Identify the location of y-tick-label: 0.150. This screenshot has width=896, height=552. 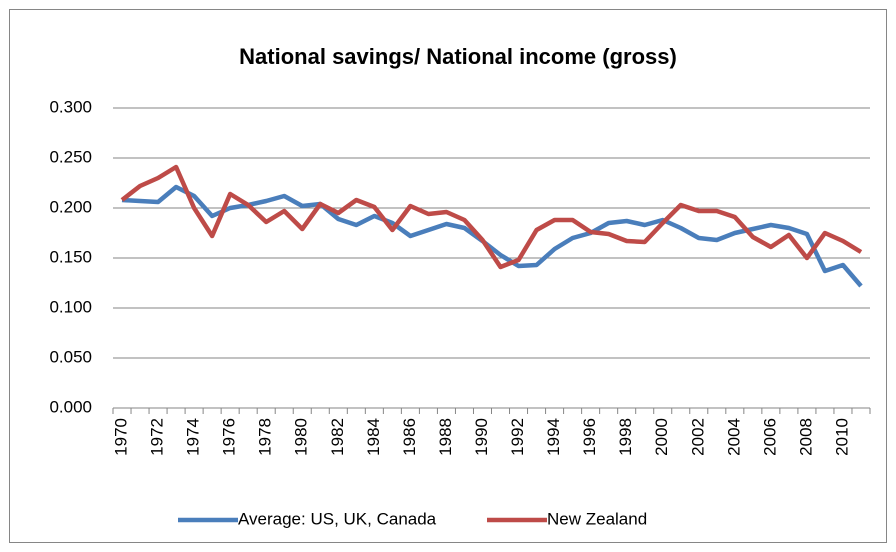
(70, 256).